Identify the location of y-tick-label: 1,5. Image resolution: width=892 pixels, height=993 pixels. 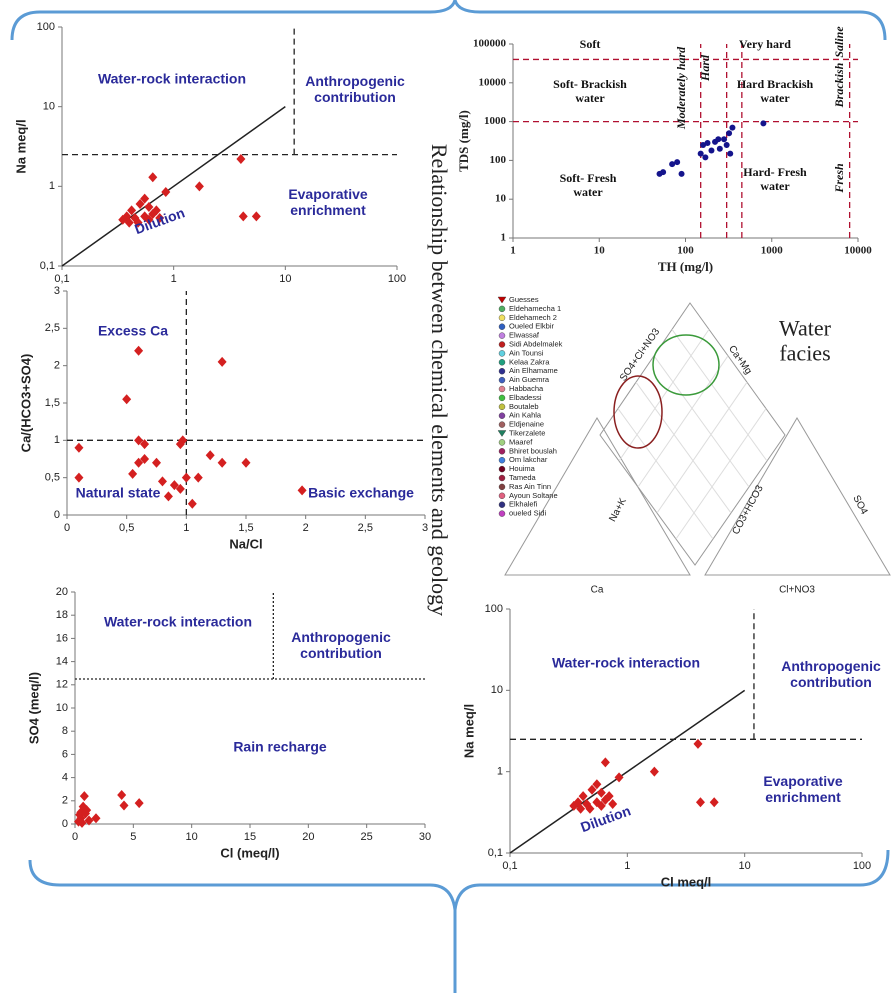
(52, 403).